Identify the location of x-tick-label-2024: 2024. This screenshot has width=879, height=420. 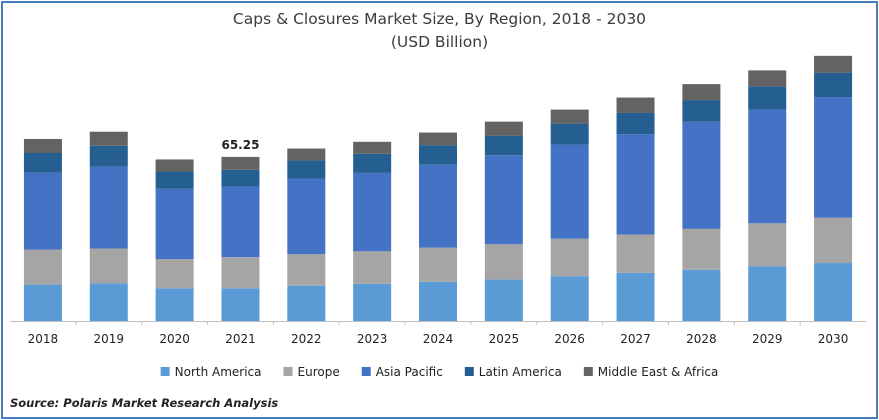
(438, 339).